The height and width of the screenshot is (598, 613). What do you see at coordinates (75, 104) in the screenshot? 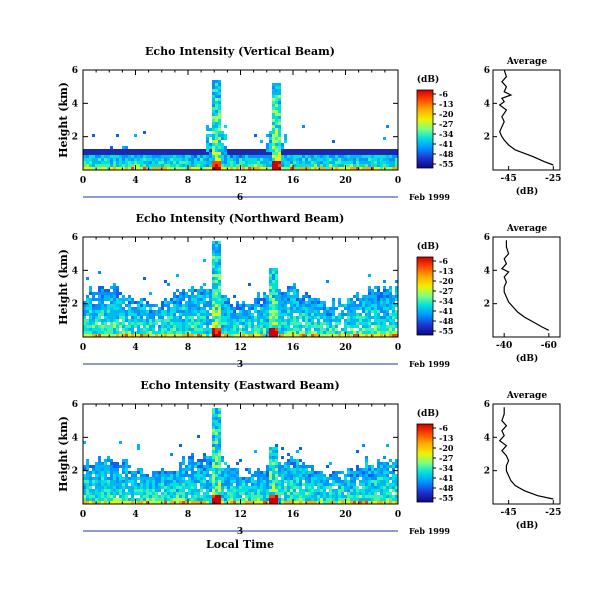
I see `y-tick-label: 4` at bounding box center [75, 104].